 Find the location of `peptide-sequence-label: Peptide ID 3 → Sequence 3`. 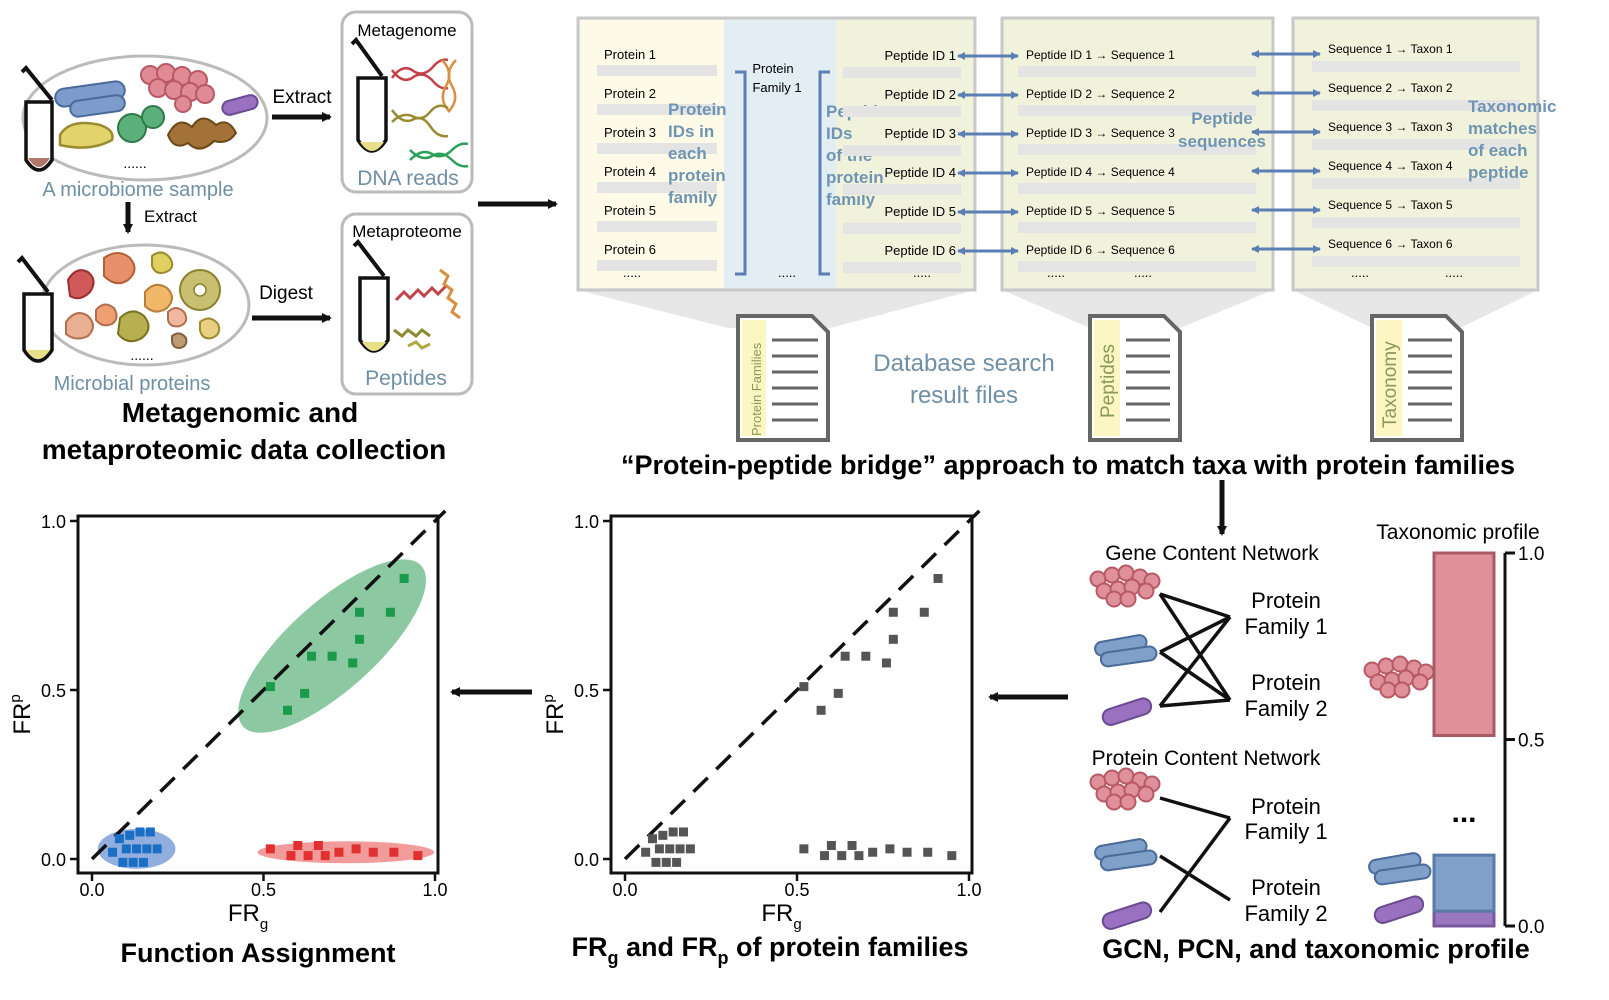

peptide-sequence-label: Peptide ID 3 → Sequence 3 is located at coordinates (1100, 133).